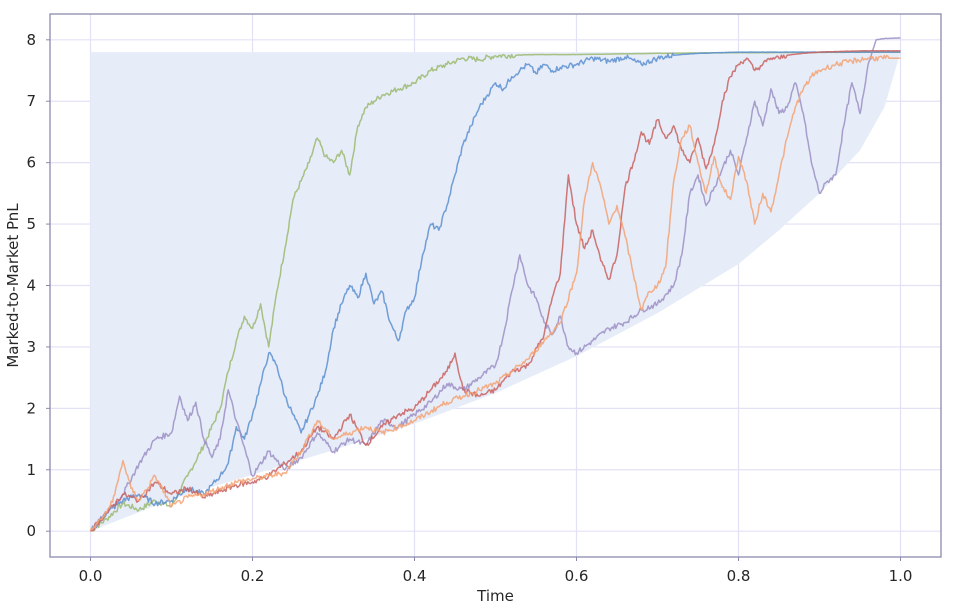  Describe the element at coordinates (13, 285) in the screenshot. I see `y-axis-label: Marked-to-Market PnL` at that location.